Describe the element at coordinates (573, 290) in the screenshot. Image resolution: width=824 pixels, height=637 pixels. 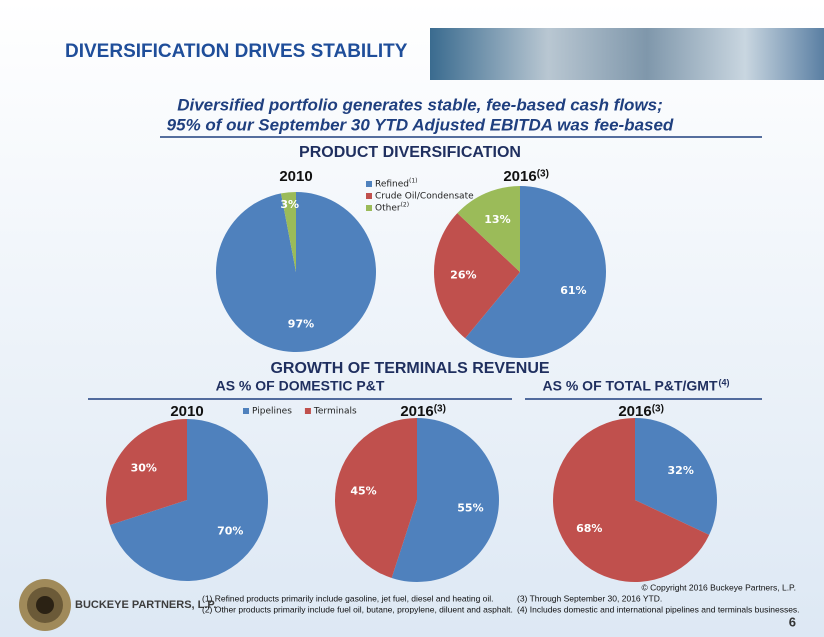
I see `data-label: 61%` at that location.